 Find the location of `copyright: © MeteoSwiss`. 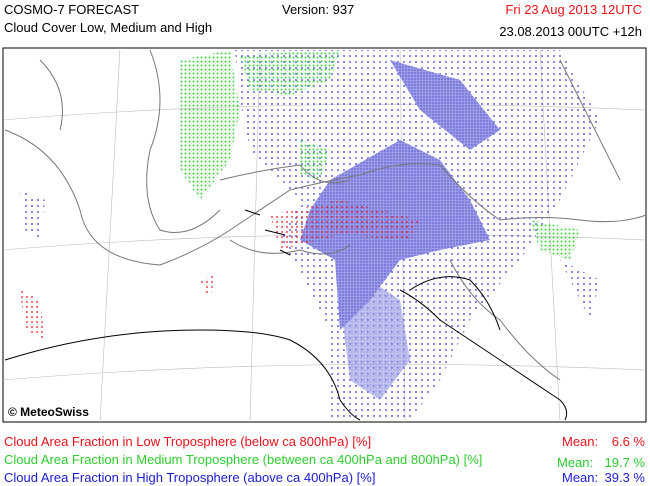

copyright: © MeteoSwiss is located at coordinates (48, 412).